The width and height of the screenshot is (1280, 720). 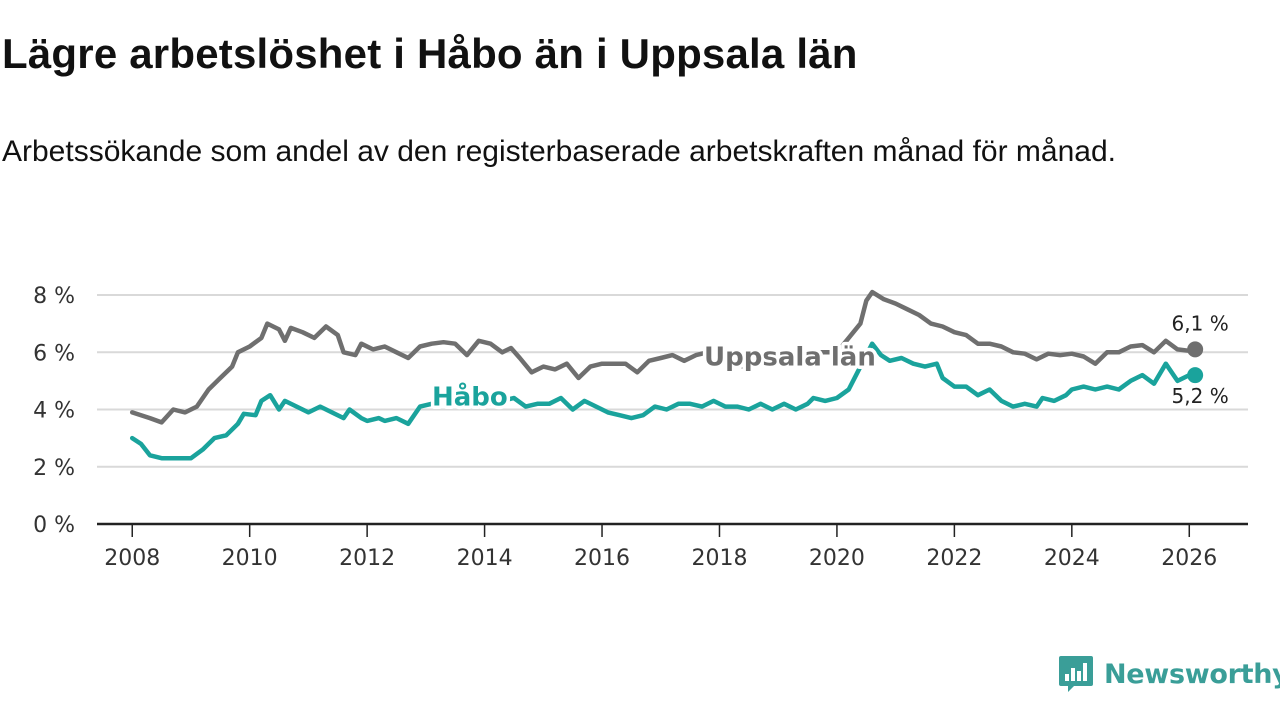 I want to click on y-tick-label: 4 %, so click(x=54, y=411).